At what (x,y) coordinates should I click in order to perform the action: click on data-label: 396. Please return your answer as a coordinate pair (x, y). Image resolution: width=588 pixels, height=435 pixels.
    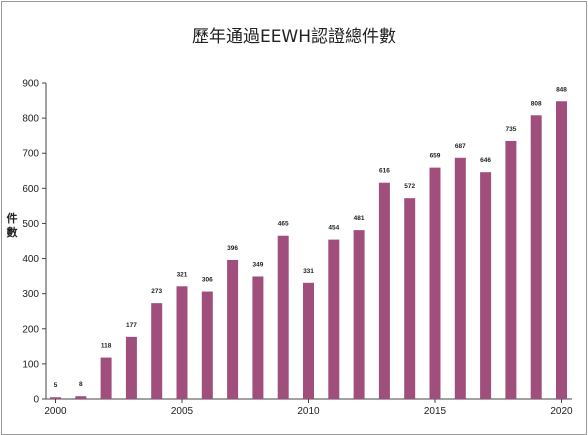
    Looking at the image, I should click on (232, 248).